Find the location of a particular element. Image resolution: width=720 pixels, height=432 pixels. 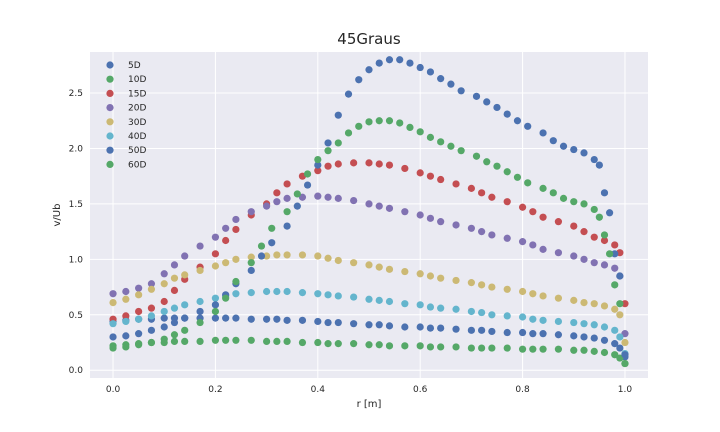

chart-title: 45Graus is located at coordinates (369, 39).